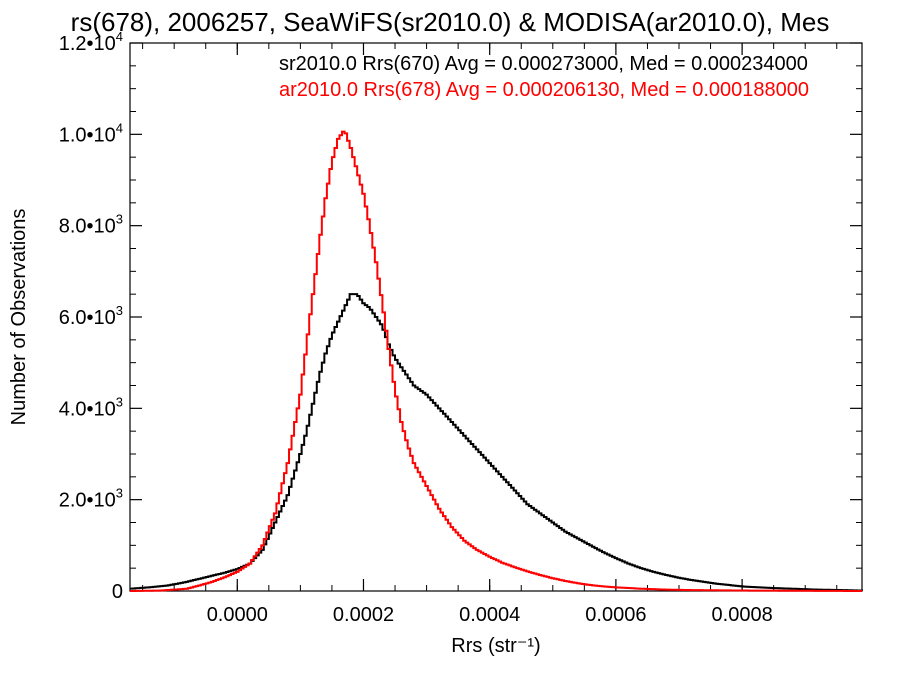 The height and width of the screenshot is (675, 900). I want to click on x-tick-label: 0.0004, so click(489, 615).